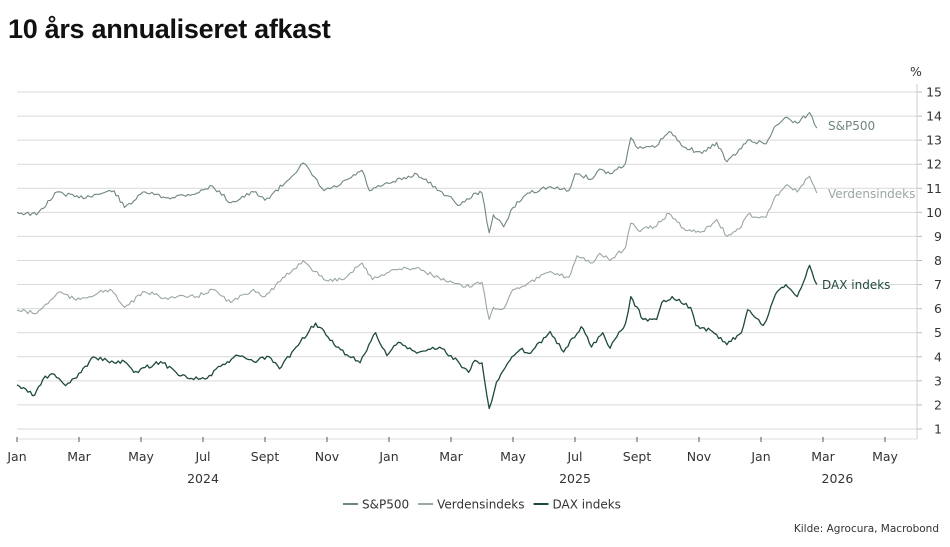 The width and height of the screenshot is (950, 547). What do you see at coordinates (169, 29) in the screenshot?
I see `chart-title: 10 års annualiseret afkast` at bounding box center [169, 29].